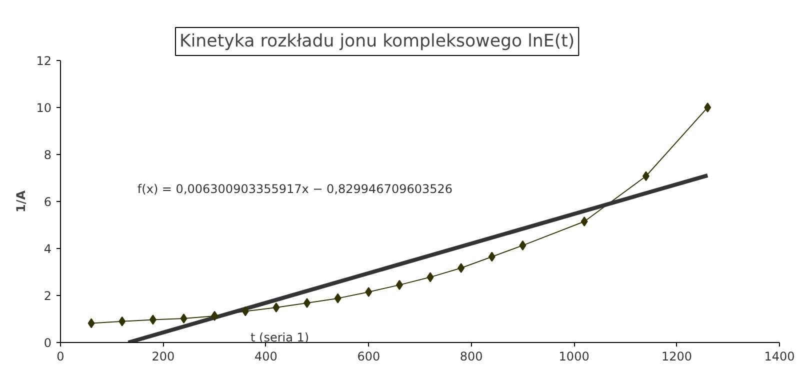 This screenshot has height=384, width=809. Describe the element at coordinates (163, 357) in the screenshot. I see `x-tick-label: 200` at that location.